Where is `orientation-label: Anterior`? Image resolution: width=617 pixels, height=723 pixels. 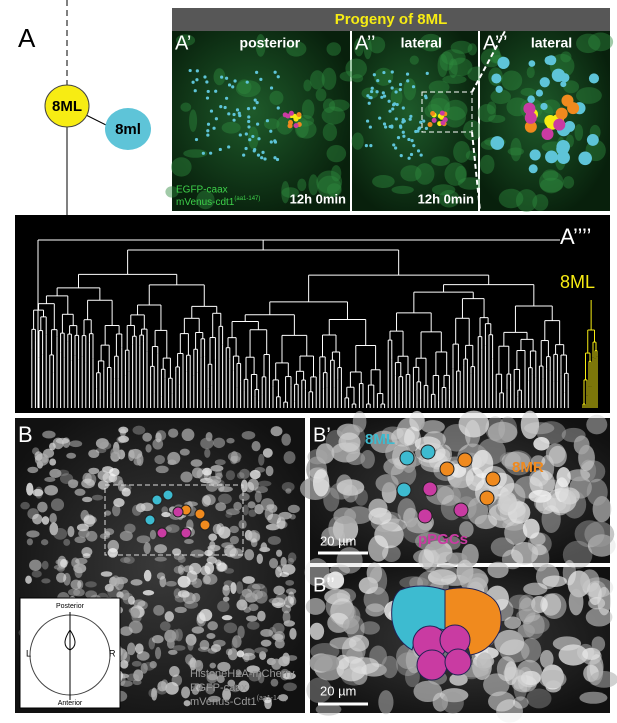 orientation-label: Anterior is located at coordinates (70, 703).